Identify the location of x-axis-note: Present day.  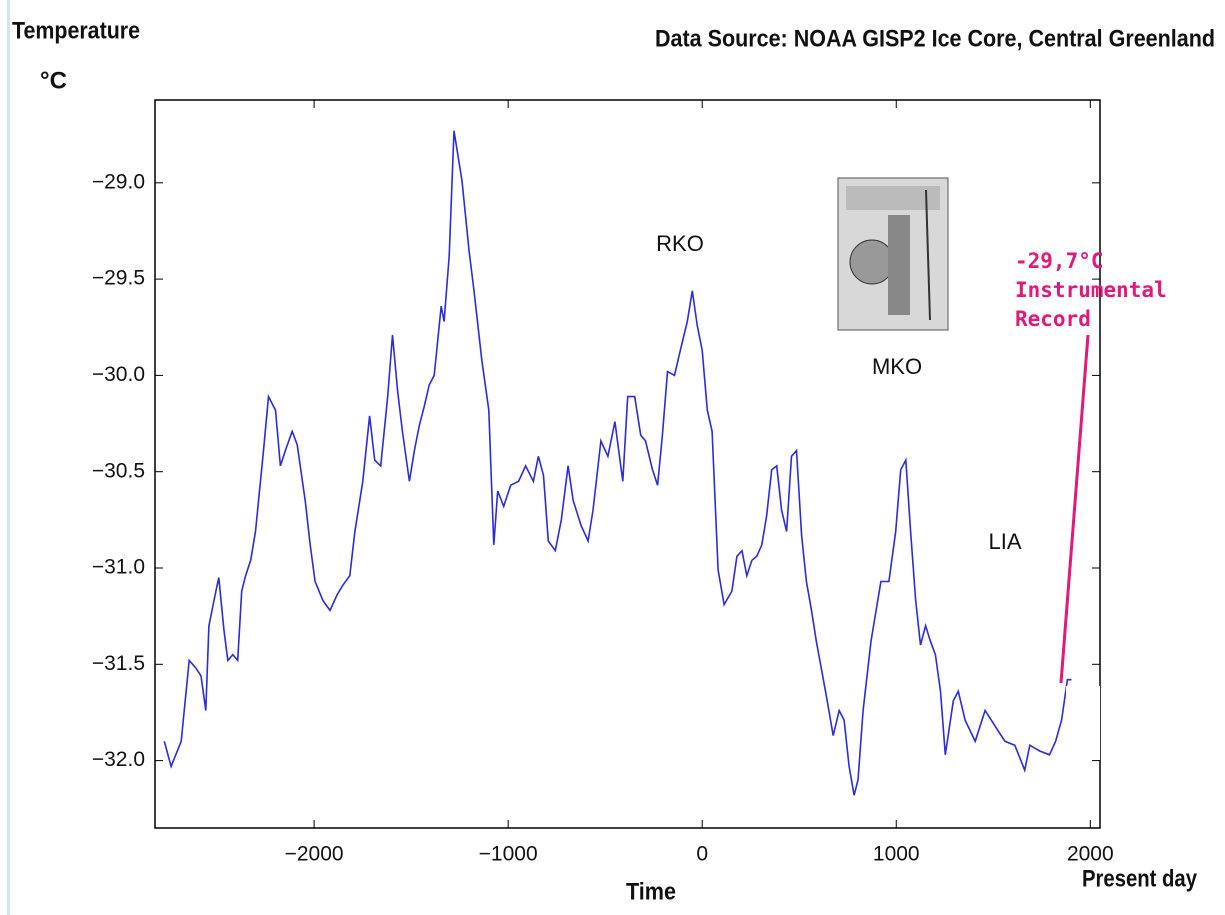
(1140, 878).